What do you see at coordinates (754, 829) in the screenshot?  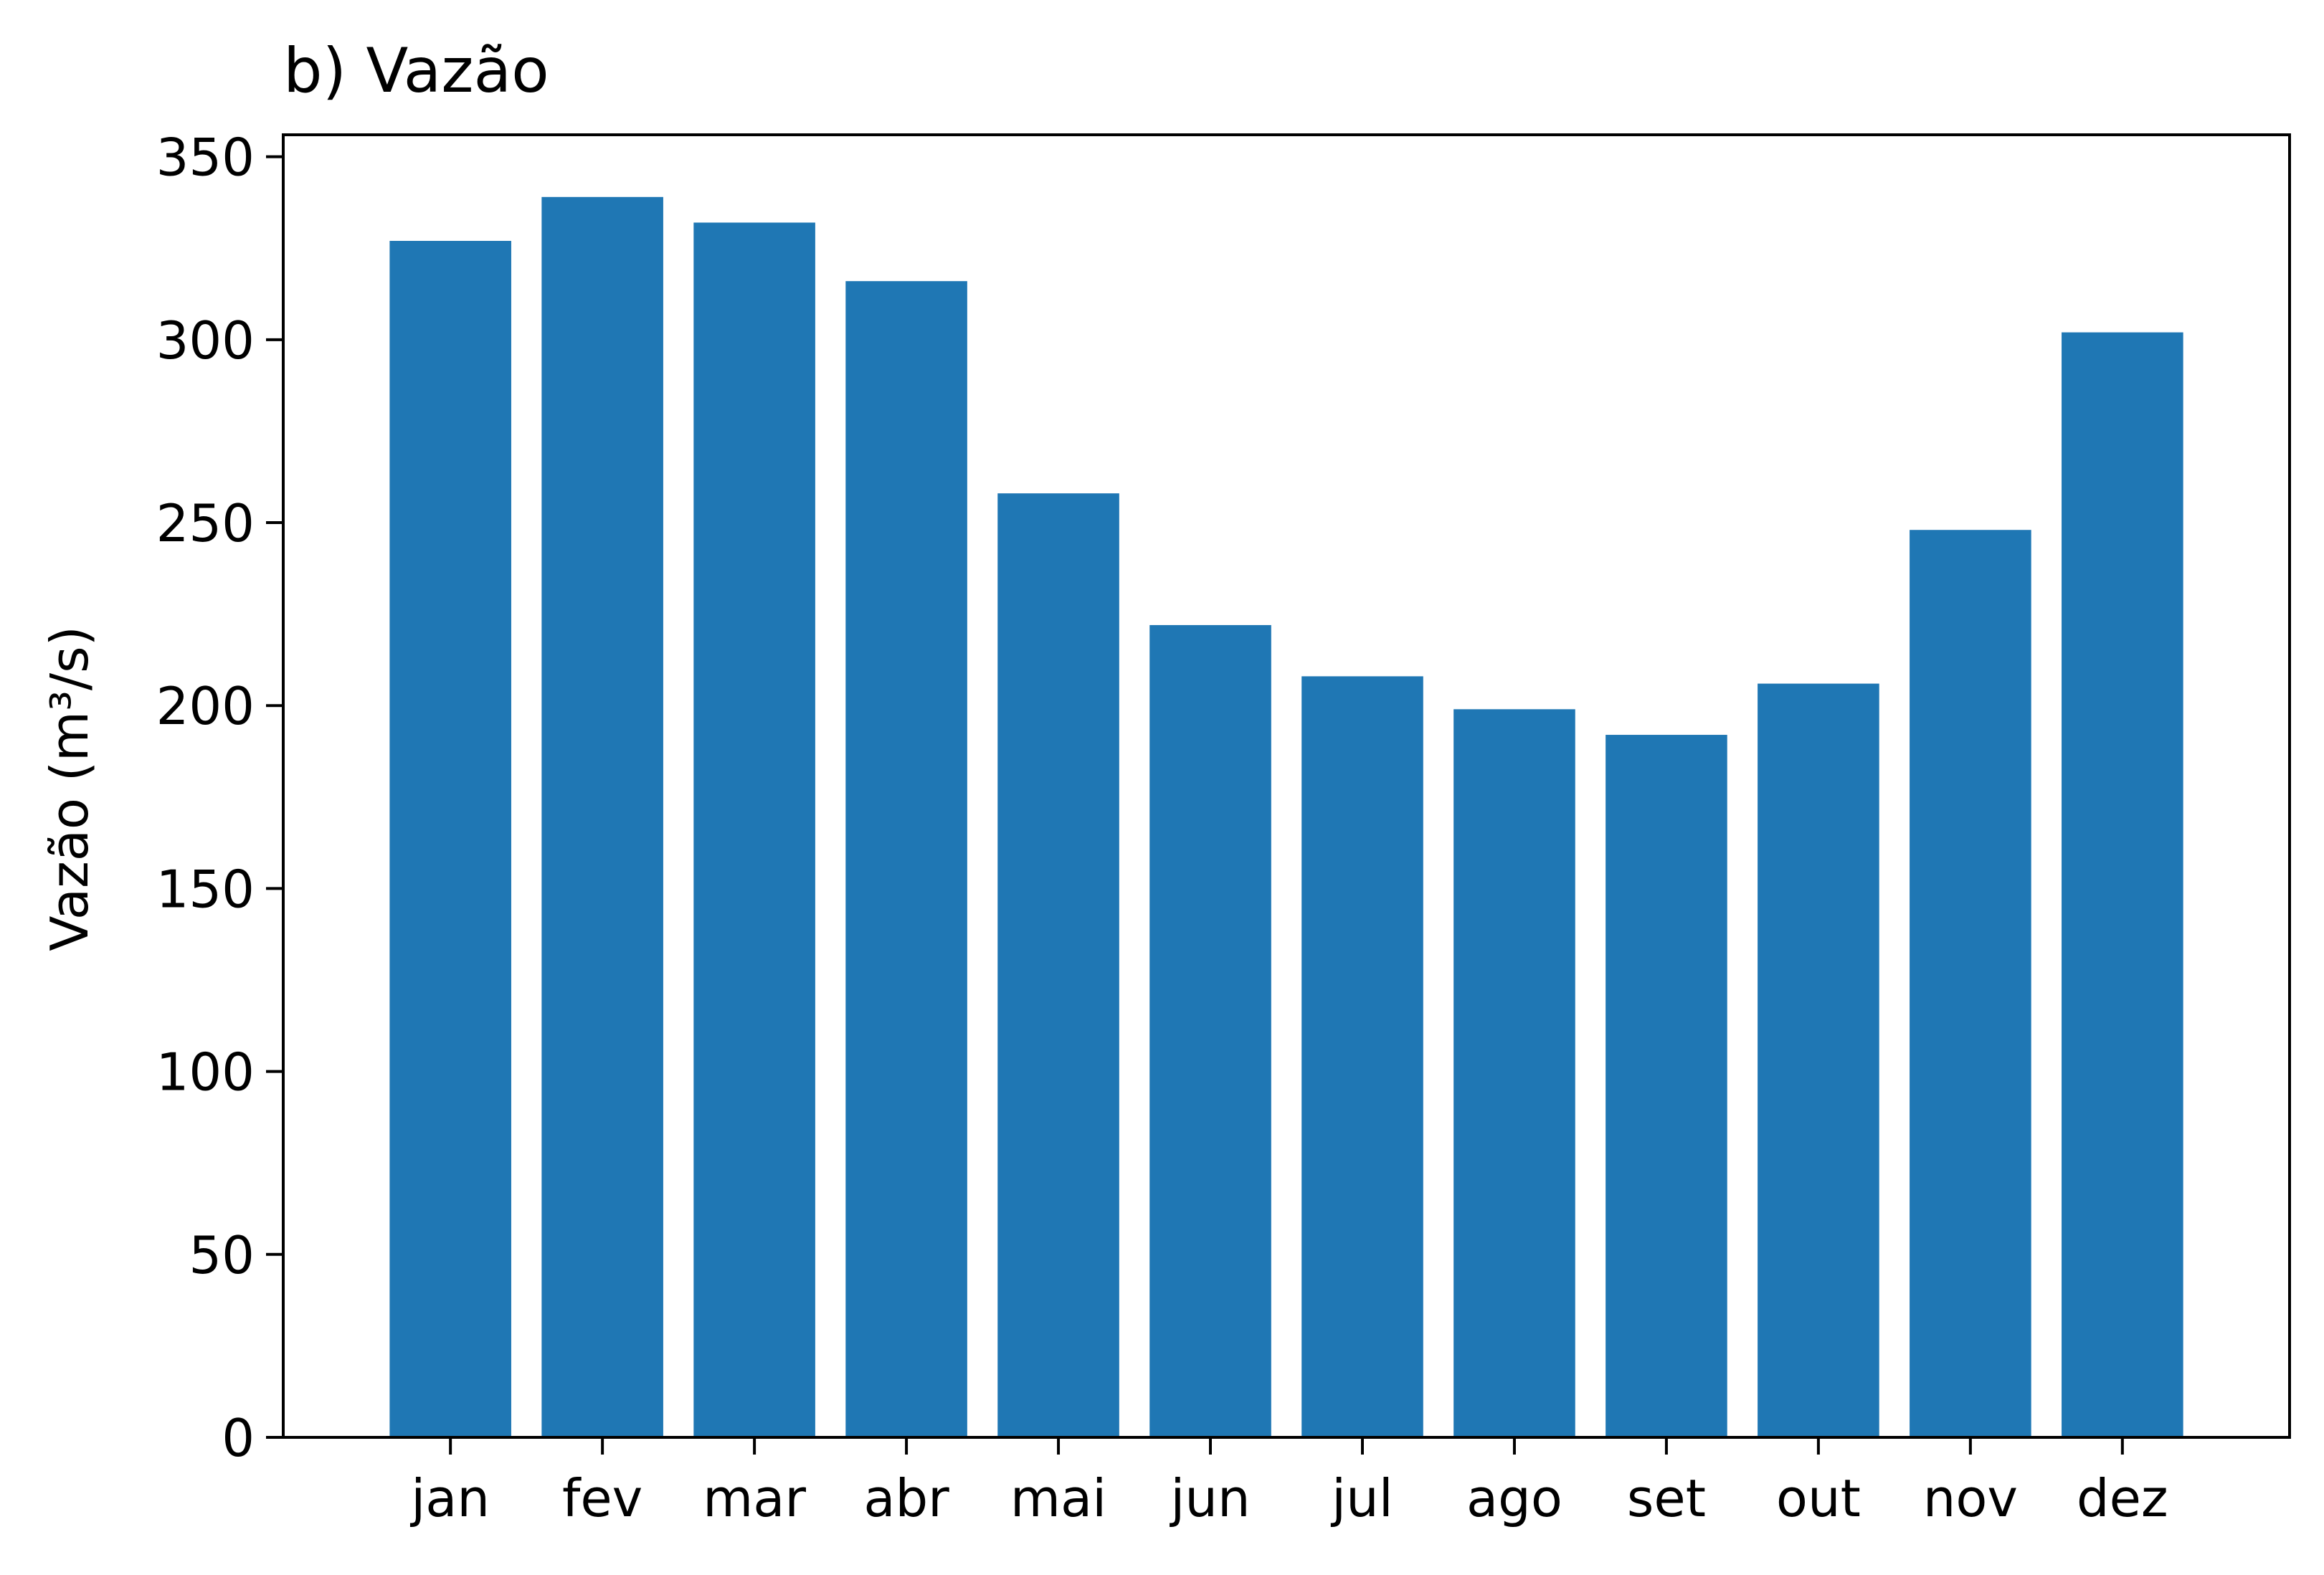 I see `bar-mar` at bounding box center [754, 829].